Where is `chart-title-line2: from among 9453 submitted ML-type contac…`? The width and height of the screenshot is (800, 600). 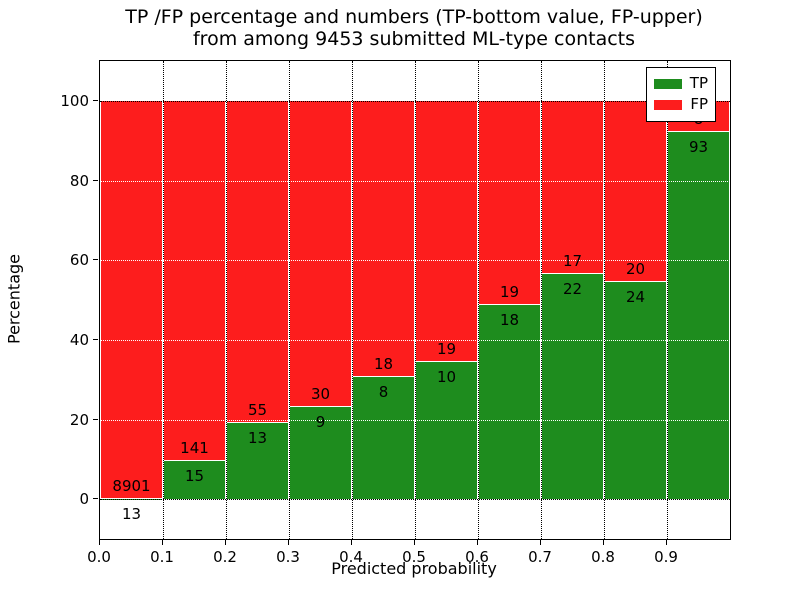 chart-title-line2: from among 9453 submitted ML-type contac… is located at coordinates (414, 39).